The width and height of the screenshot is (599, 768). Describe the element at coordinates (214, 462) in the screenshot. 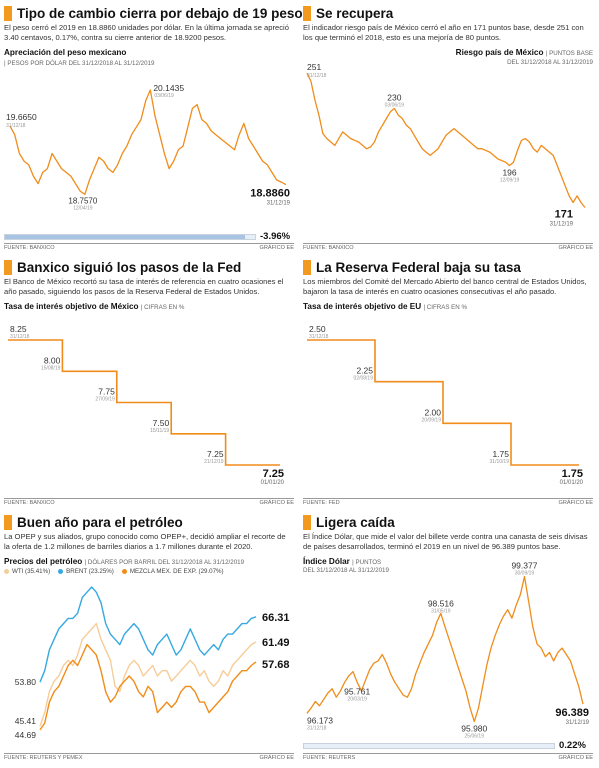

I see `step-date: 21/12/19` at that location.